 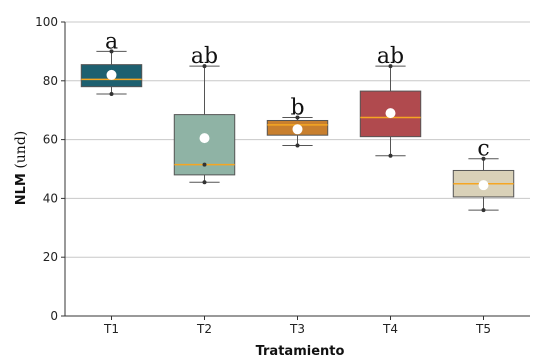 I want to click on mean-marker-T5, so click(x=483, y=185).